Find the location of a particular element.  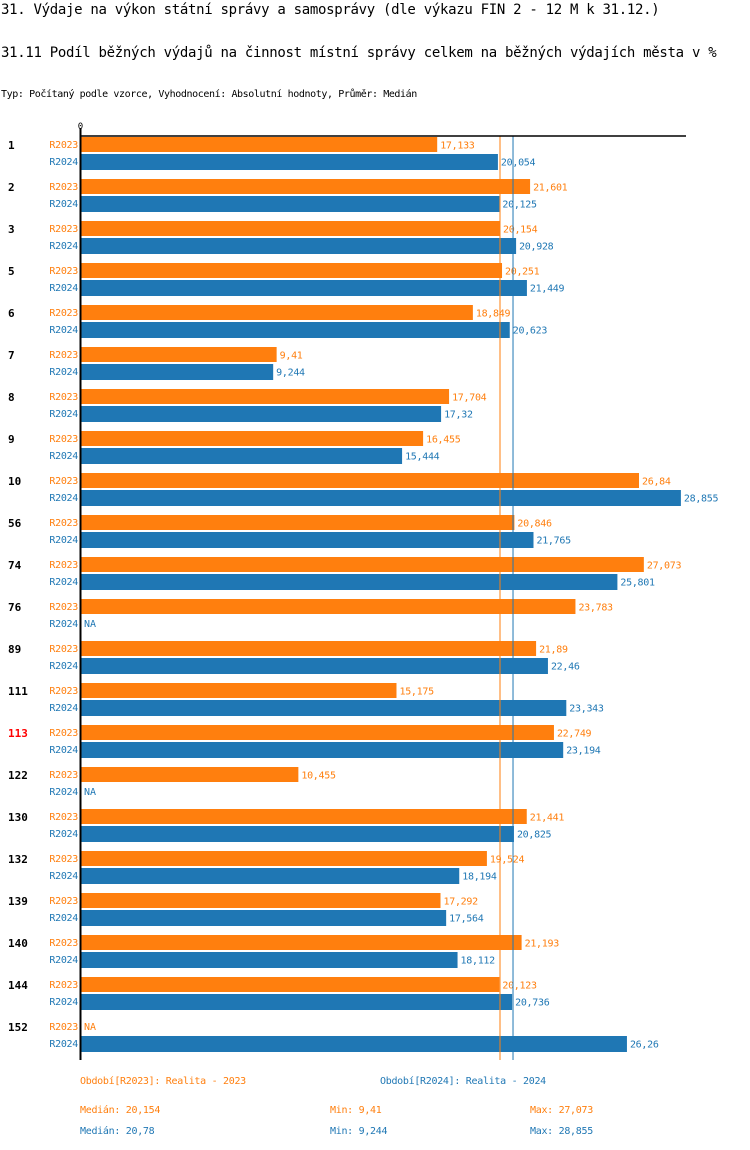

value-label: 21,765 is located at coordinates (553, 541).